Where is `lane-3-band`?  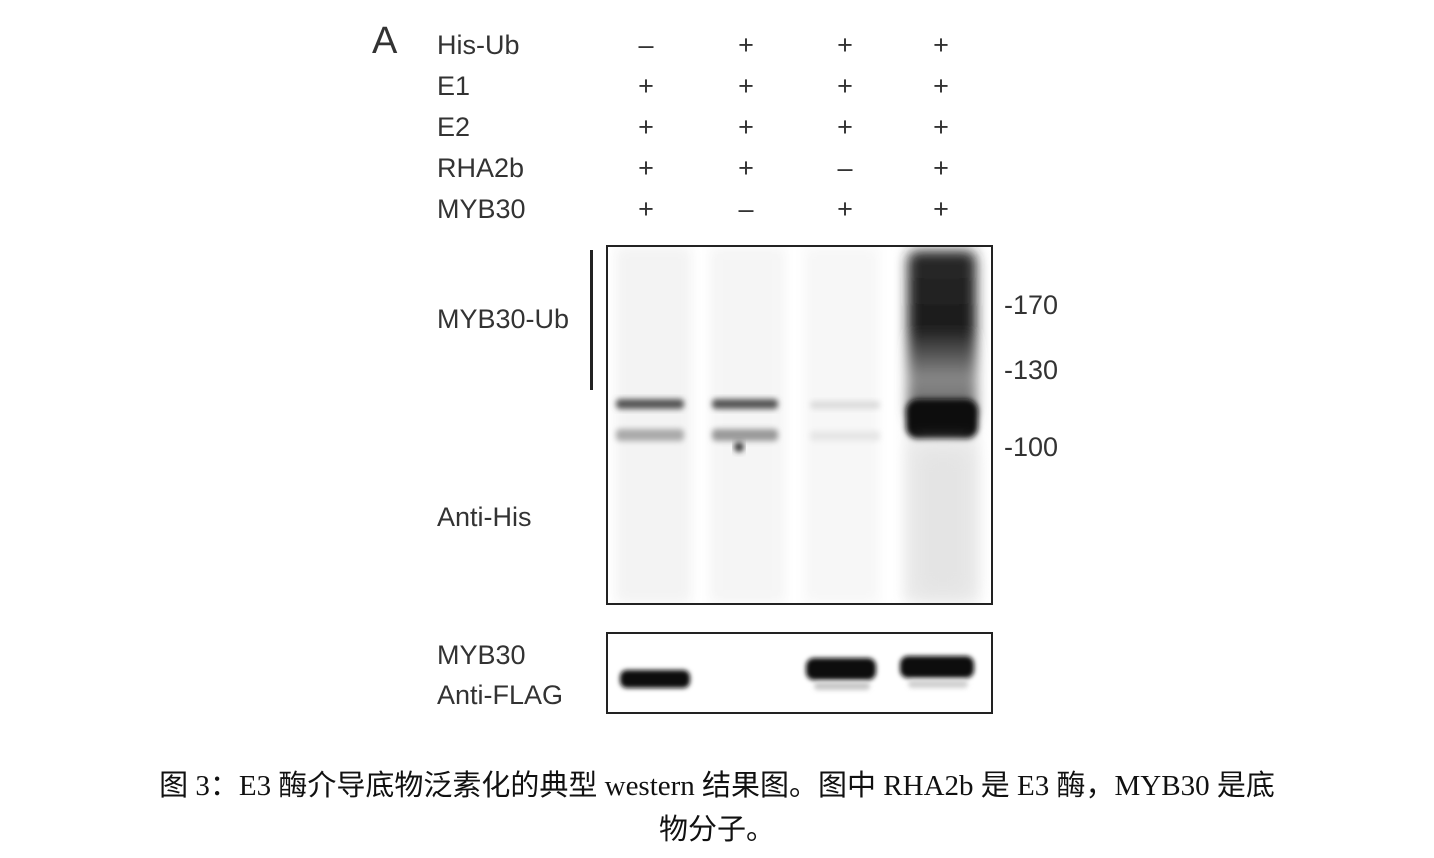
lane-3-band is located at coordinates (845, 405).